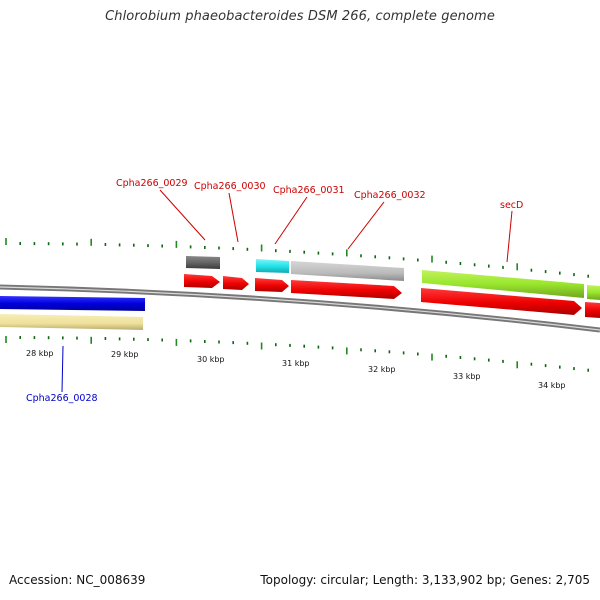  Describe the element at coordinates (152, 183) in the screenshot. I see `label-cpha266-0029: Cpha266_0029` at that location.